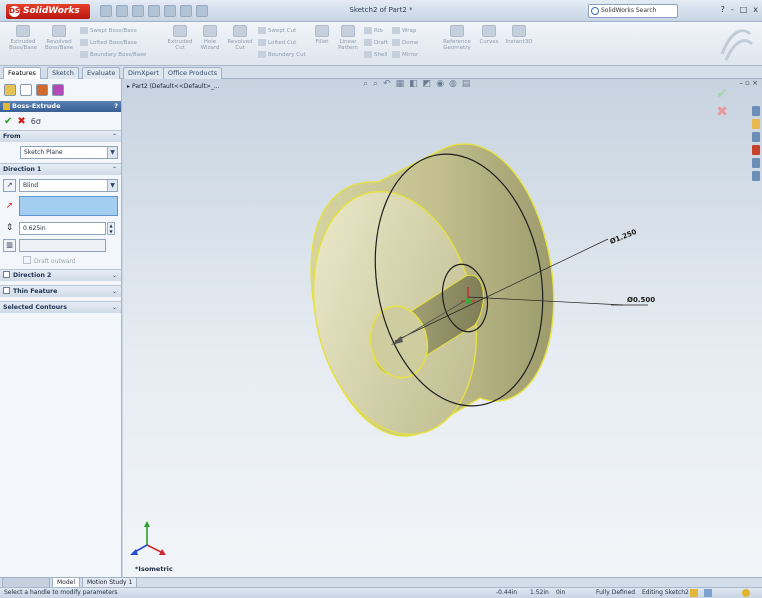  Describe the element at coordinates (743, 9) in the screenshot. I see `maximize-button: □` at that location.